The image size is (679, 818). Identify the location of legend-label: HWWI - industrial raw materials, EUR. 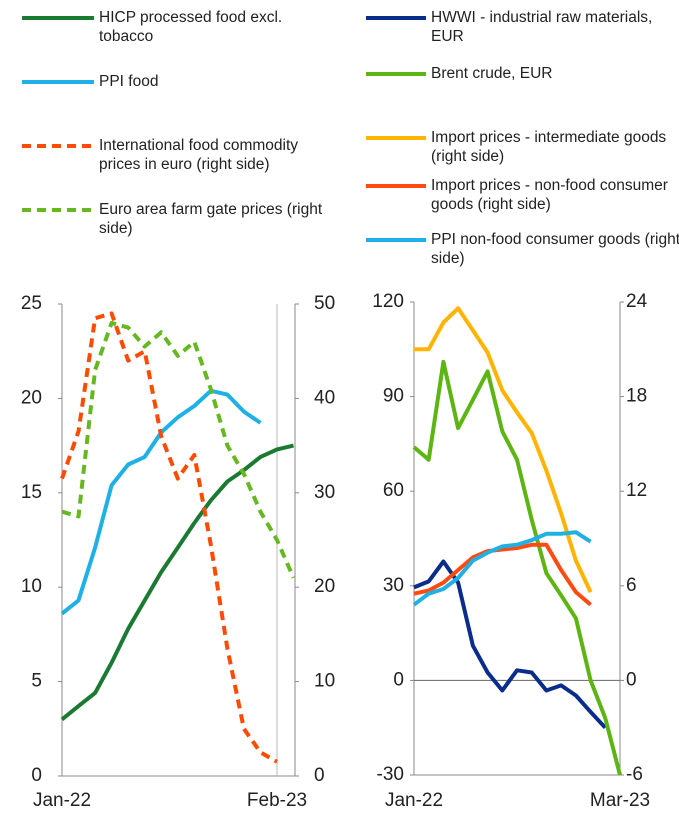
(542, 27).